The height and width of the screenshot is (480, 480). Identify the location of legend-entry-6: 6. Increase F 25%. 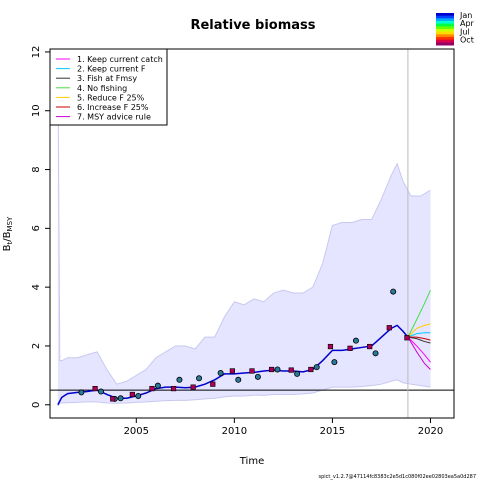
(113, 107).